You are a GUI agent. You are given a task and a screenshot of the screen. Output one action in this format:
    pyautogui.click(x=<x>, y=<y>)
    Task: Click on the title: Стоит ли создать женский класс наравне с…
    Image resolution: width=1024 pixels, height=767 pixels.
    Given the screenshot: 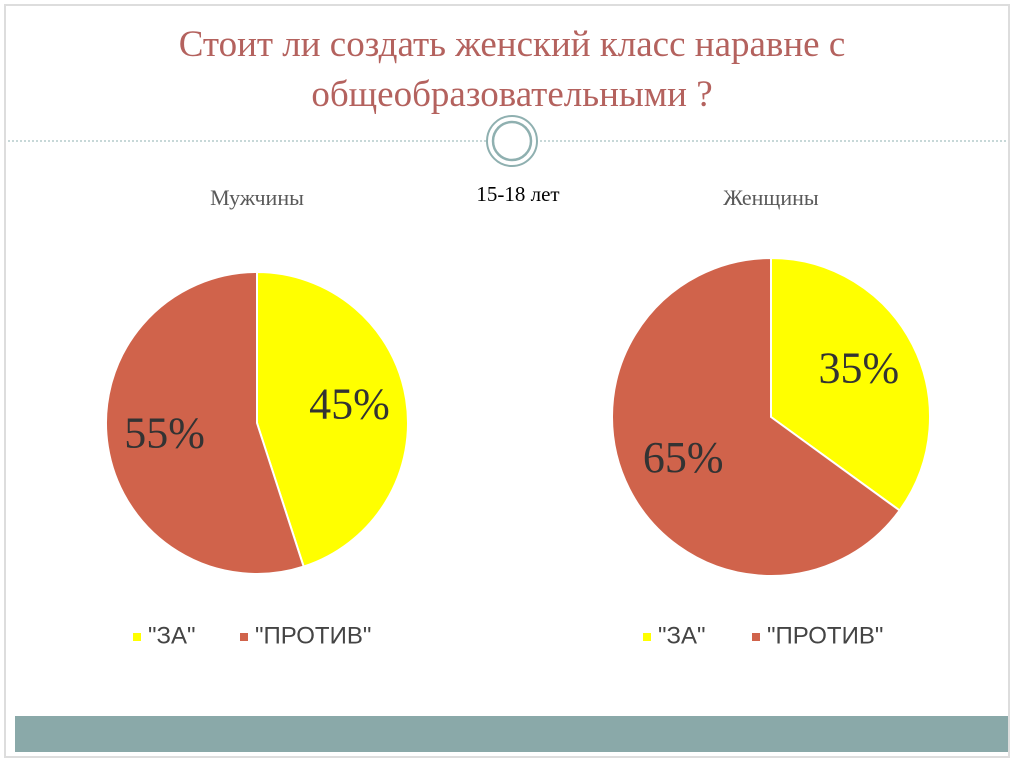 What is the action you would take?
    pyautogui.click(x=512, y=69)
    